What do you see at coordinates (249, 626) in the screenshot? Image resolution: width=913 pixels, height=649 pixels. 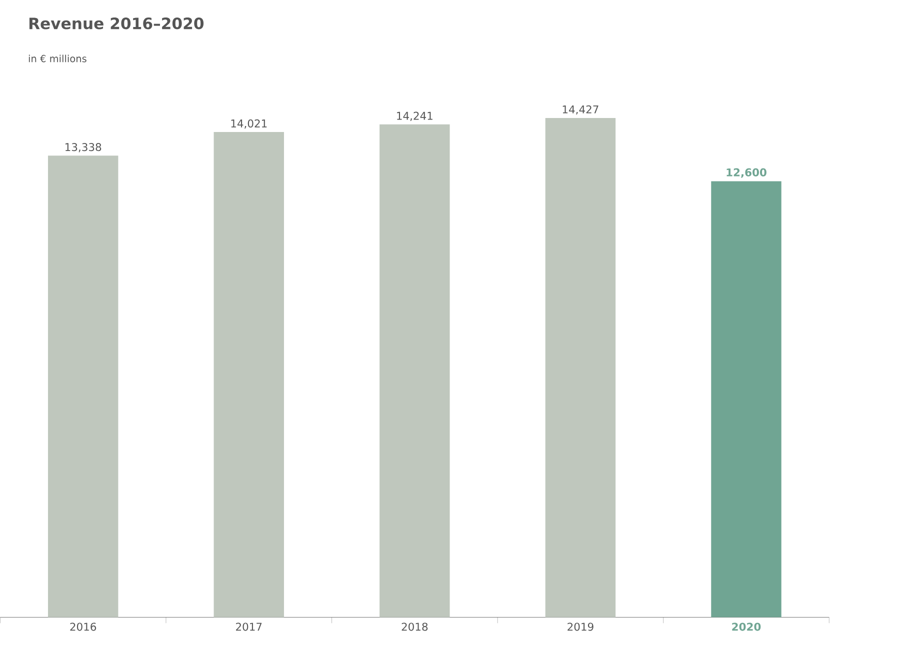 I see `x-tick-label: 2017` at bounding box center [249, 626].